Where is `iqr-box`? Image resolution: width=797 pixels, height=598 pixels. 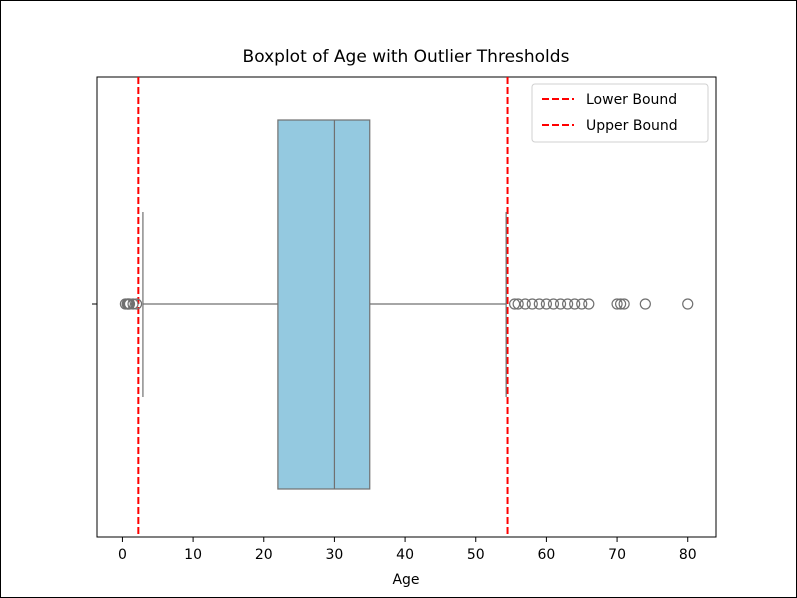 iqr-box is located at coordinates (324, 304).